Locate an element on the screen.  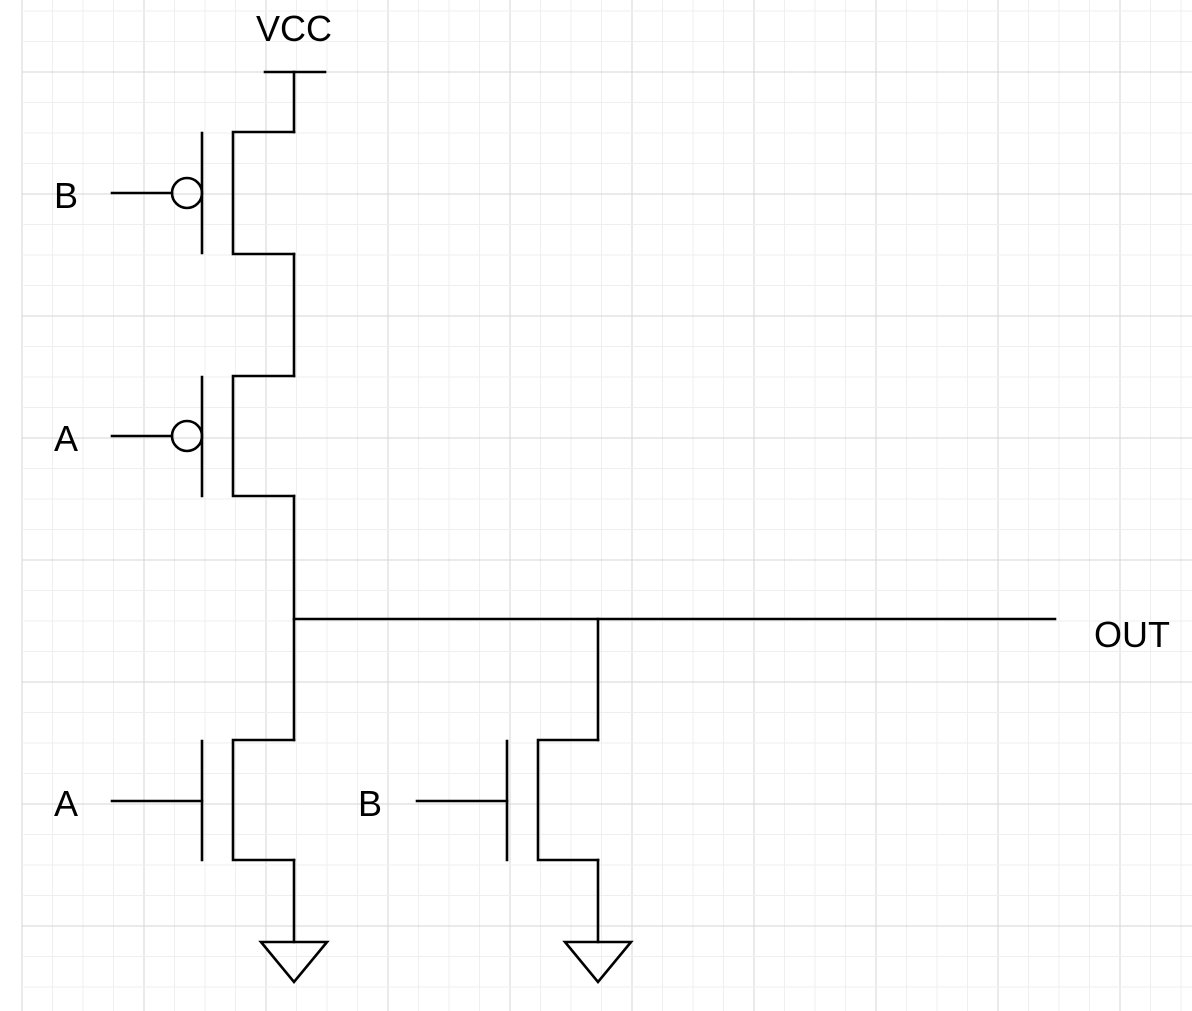
vcc-label: VCC is located at coordinates (294, 28).